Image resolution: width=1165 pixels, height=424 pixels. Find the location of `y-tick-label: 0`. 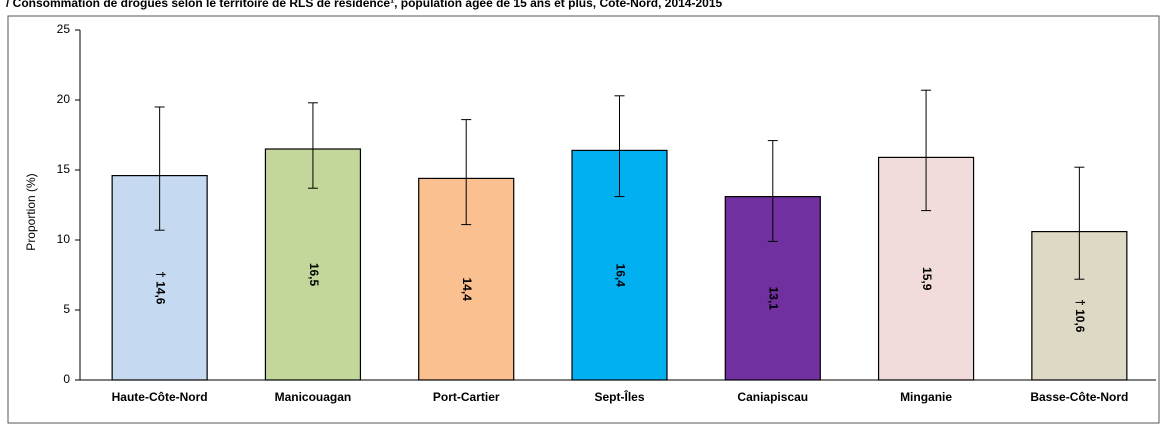

y-tick-label: 0 is located at coordinates (66, 379).